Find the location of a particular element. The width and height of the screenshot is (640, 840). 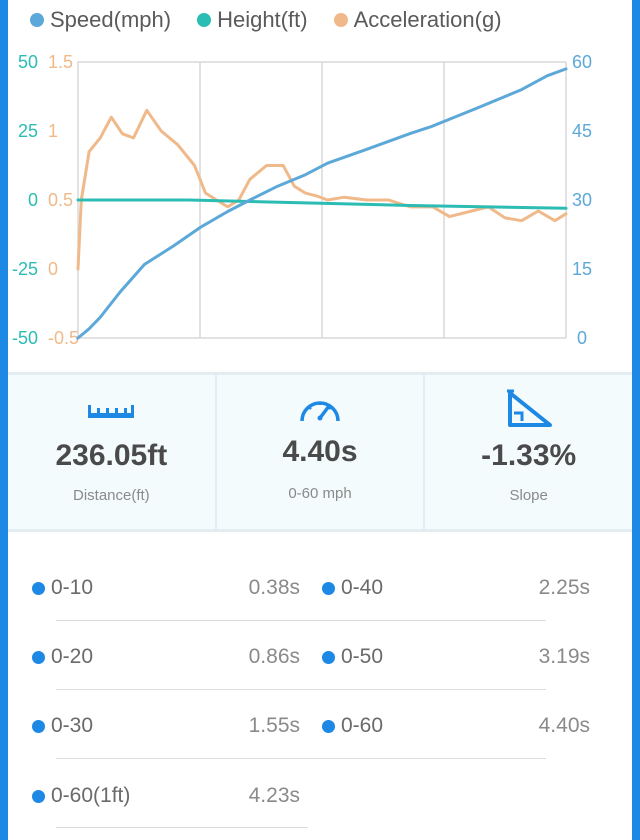

distance-label: Distance(ft) is located at coordinates (111, 495).